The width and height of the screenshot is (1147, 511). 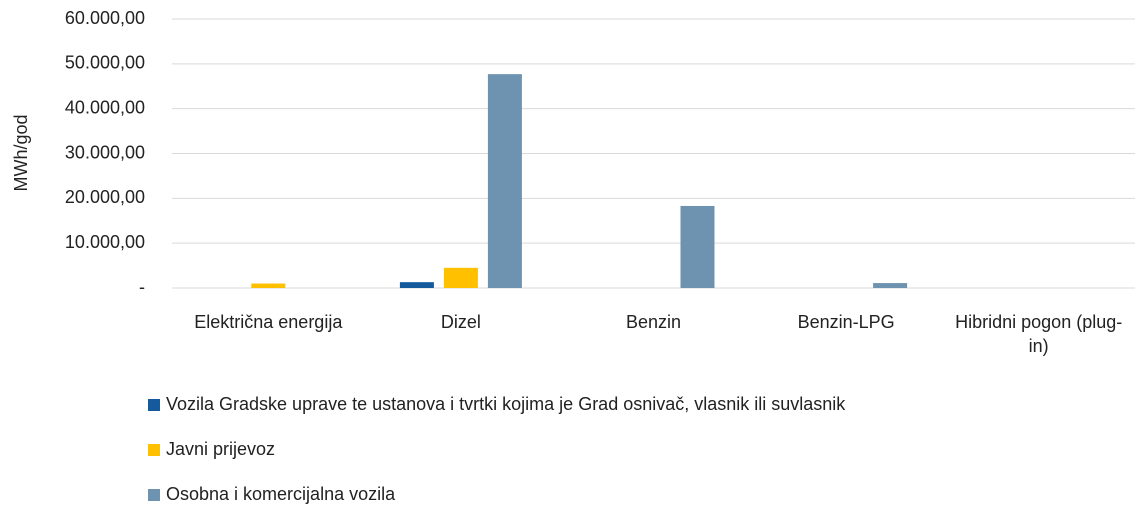 What do you see at coordinates (846, 322) in the screenshot?
I see `x-tick-label: Benzin-LPG` at bounding box center [846, 322].